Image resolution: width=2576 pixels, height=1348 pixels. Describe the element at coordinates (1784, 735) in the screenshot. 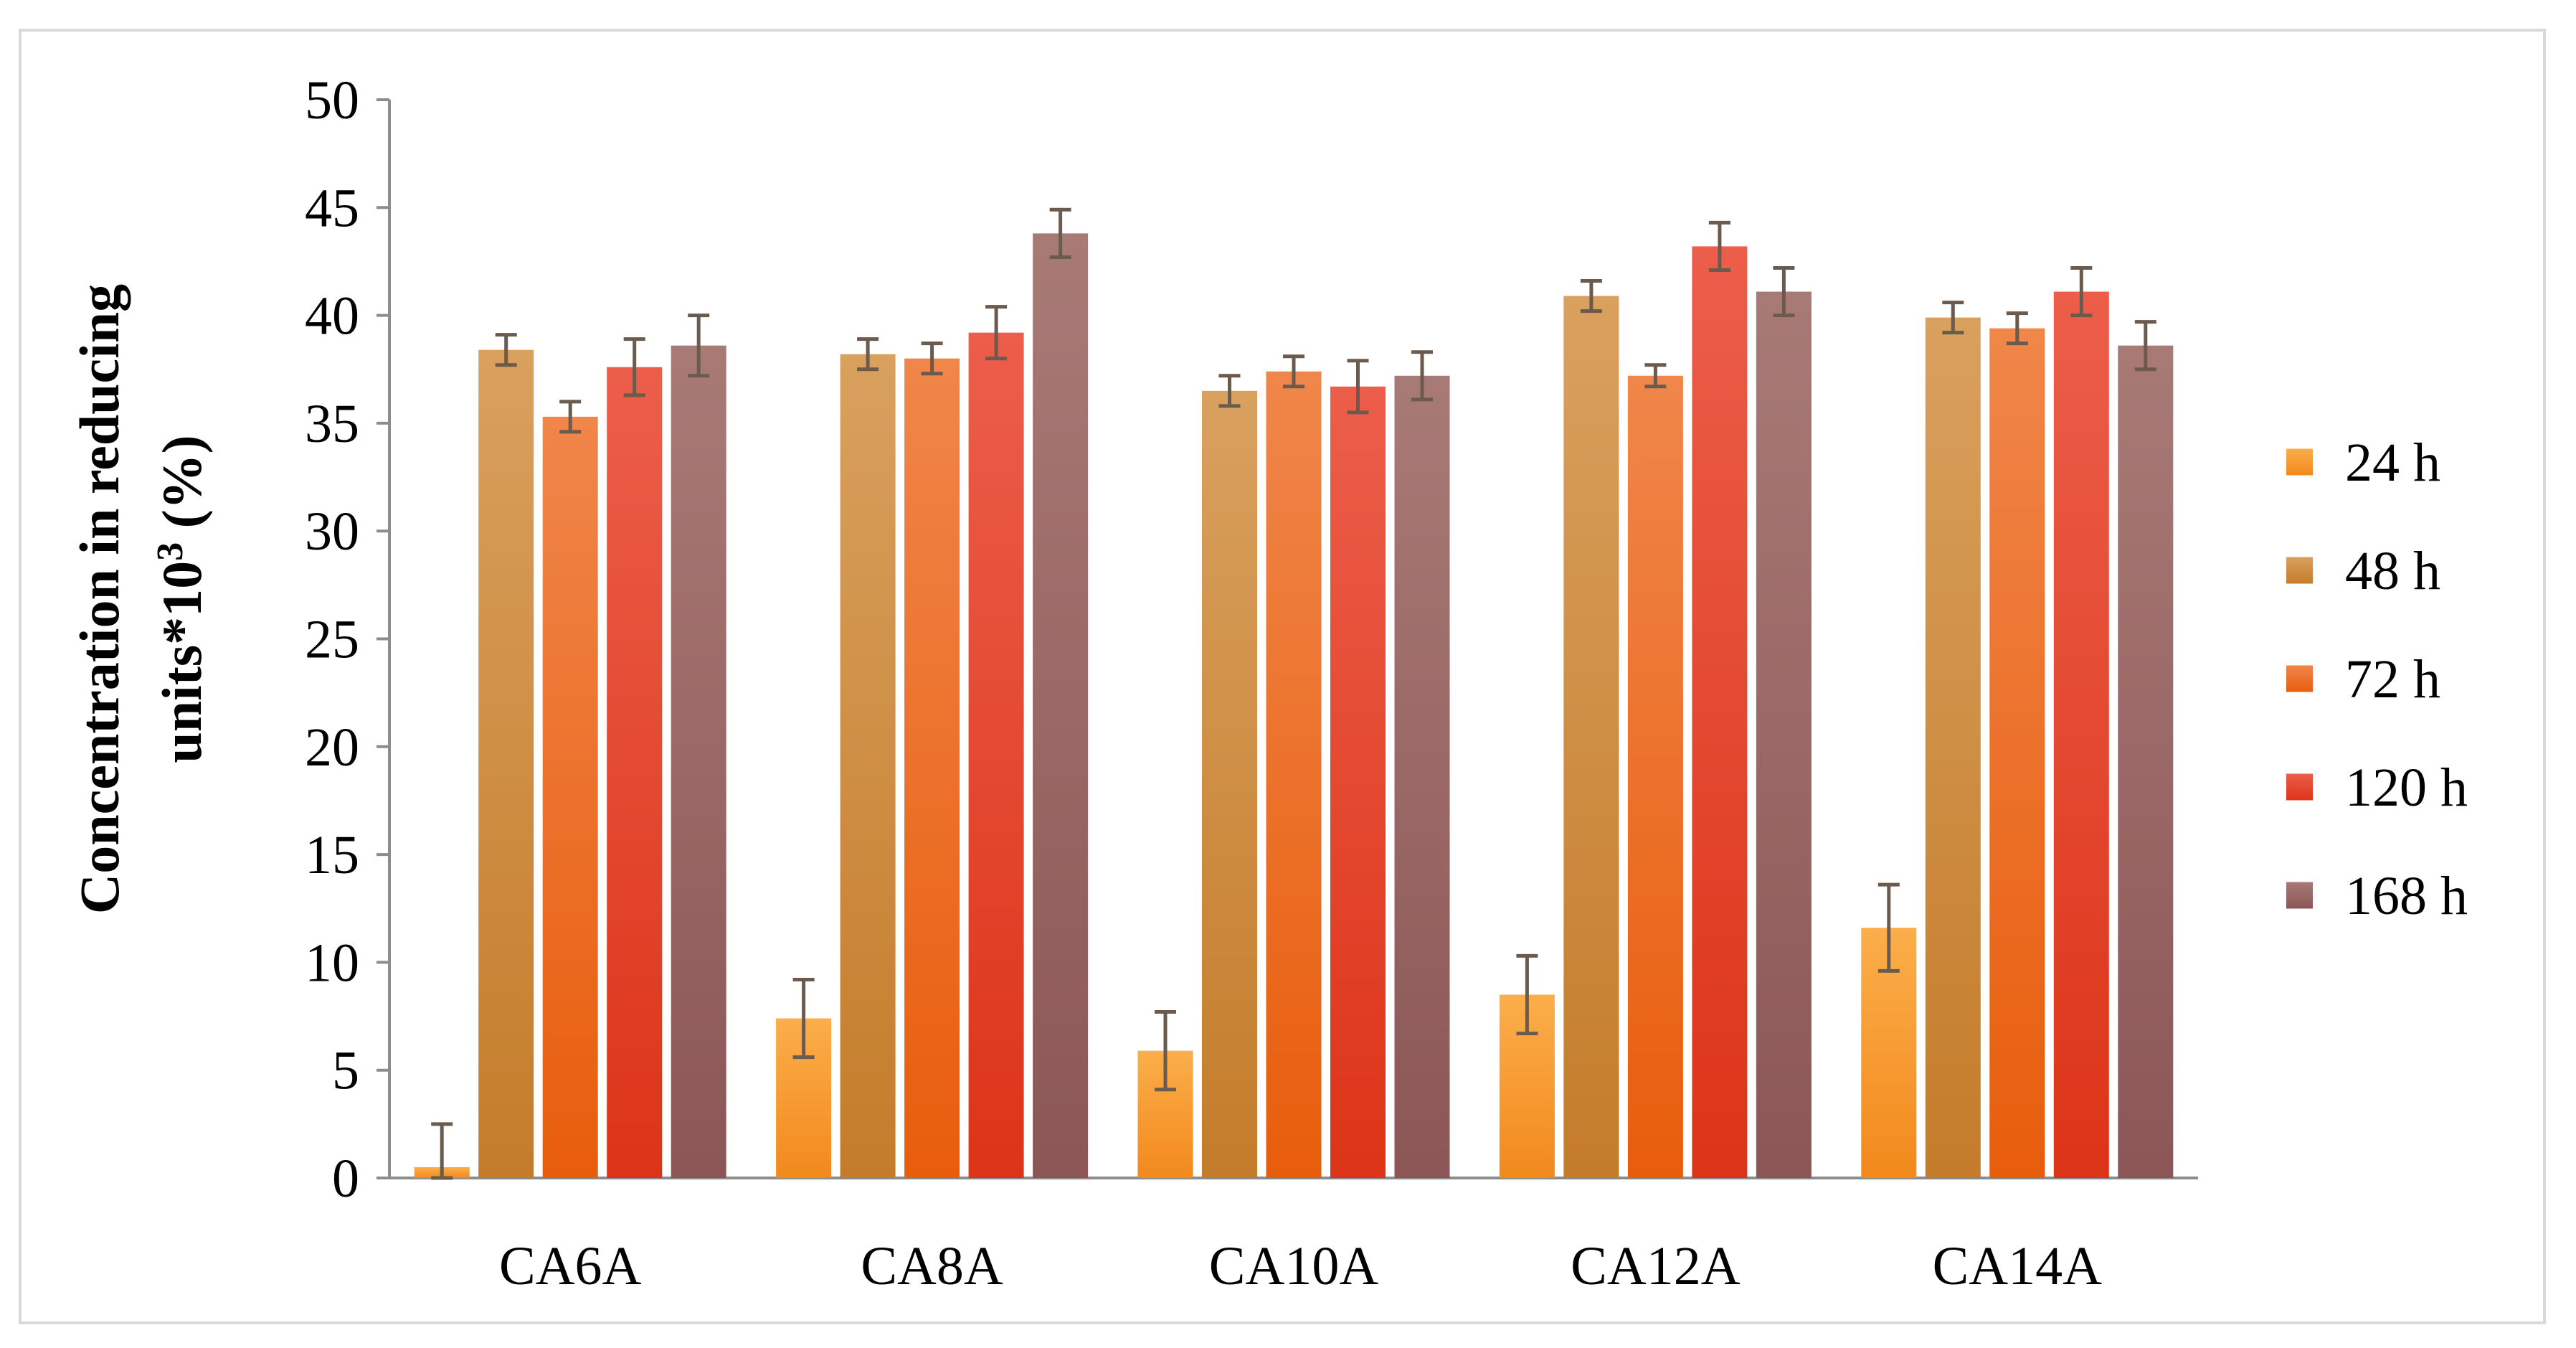

I see `bar-ca12a-168h` at that location.